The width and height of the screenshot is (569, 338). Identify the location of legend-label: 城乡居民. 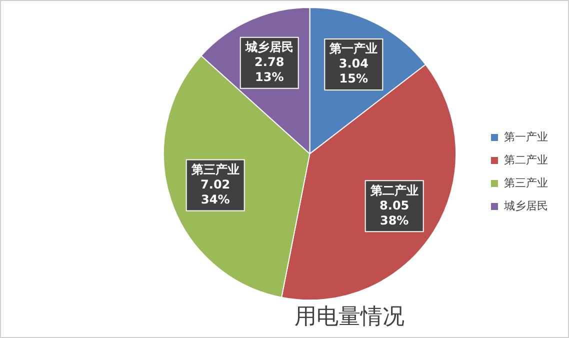
(525, 205).